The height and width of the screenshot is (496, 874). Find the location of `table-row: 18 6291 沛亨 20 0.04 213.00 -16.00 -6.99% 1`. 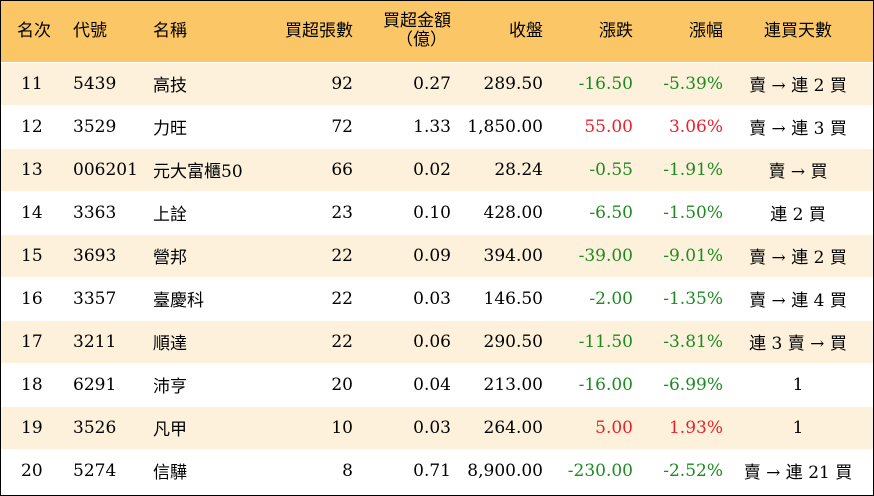

table-row: 18 6291 沛亨 20 0.04 213.00 -16.00 -6.99% 1 is located at coordinates (437, 384).